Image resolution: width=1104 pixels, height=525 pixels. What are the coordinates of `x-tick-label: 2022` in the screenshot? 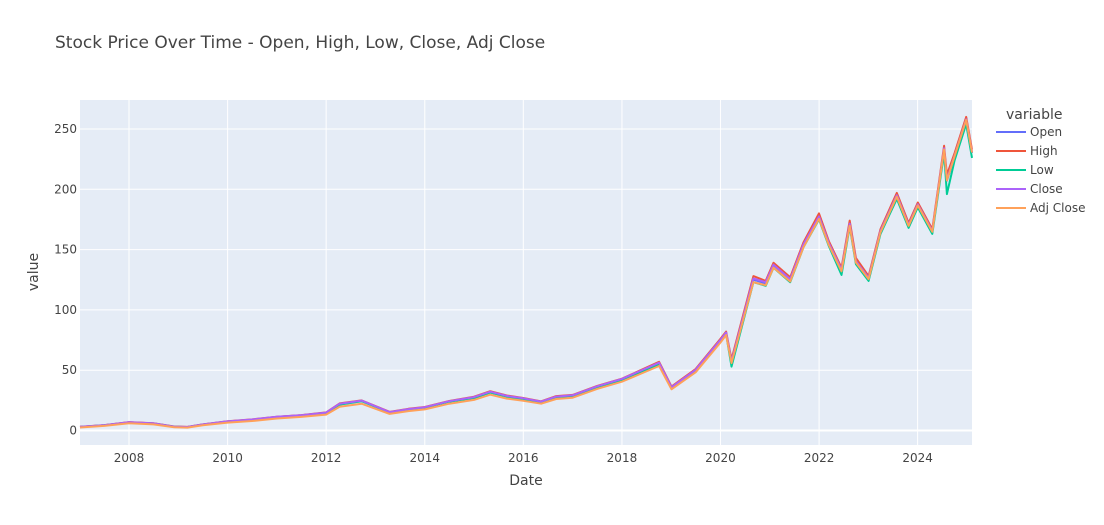 It's located at (819, 458).